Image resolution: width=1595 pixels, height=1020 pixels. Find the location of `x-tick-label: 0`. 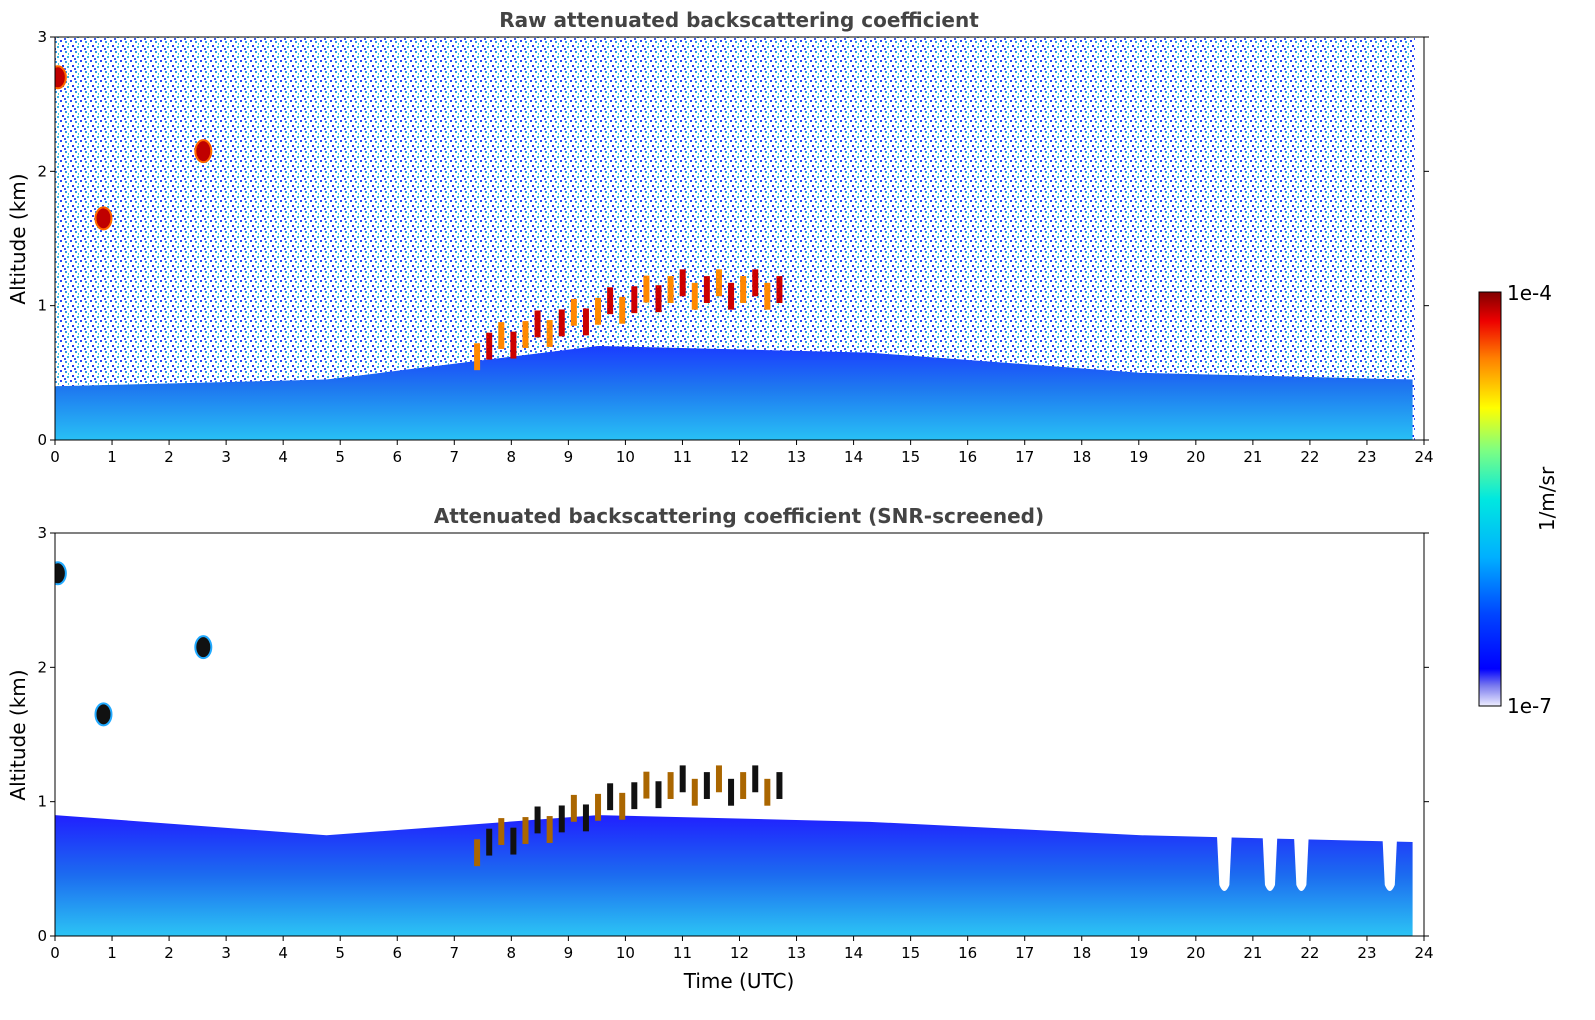

x-tick-label: 0 is located at coordinates (55, 457).